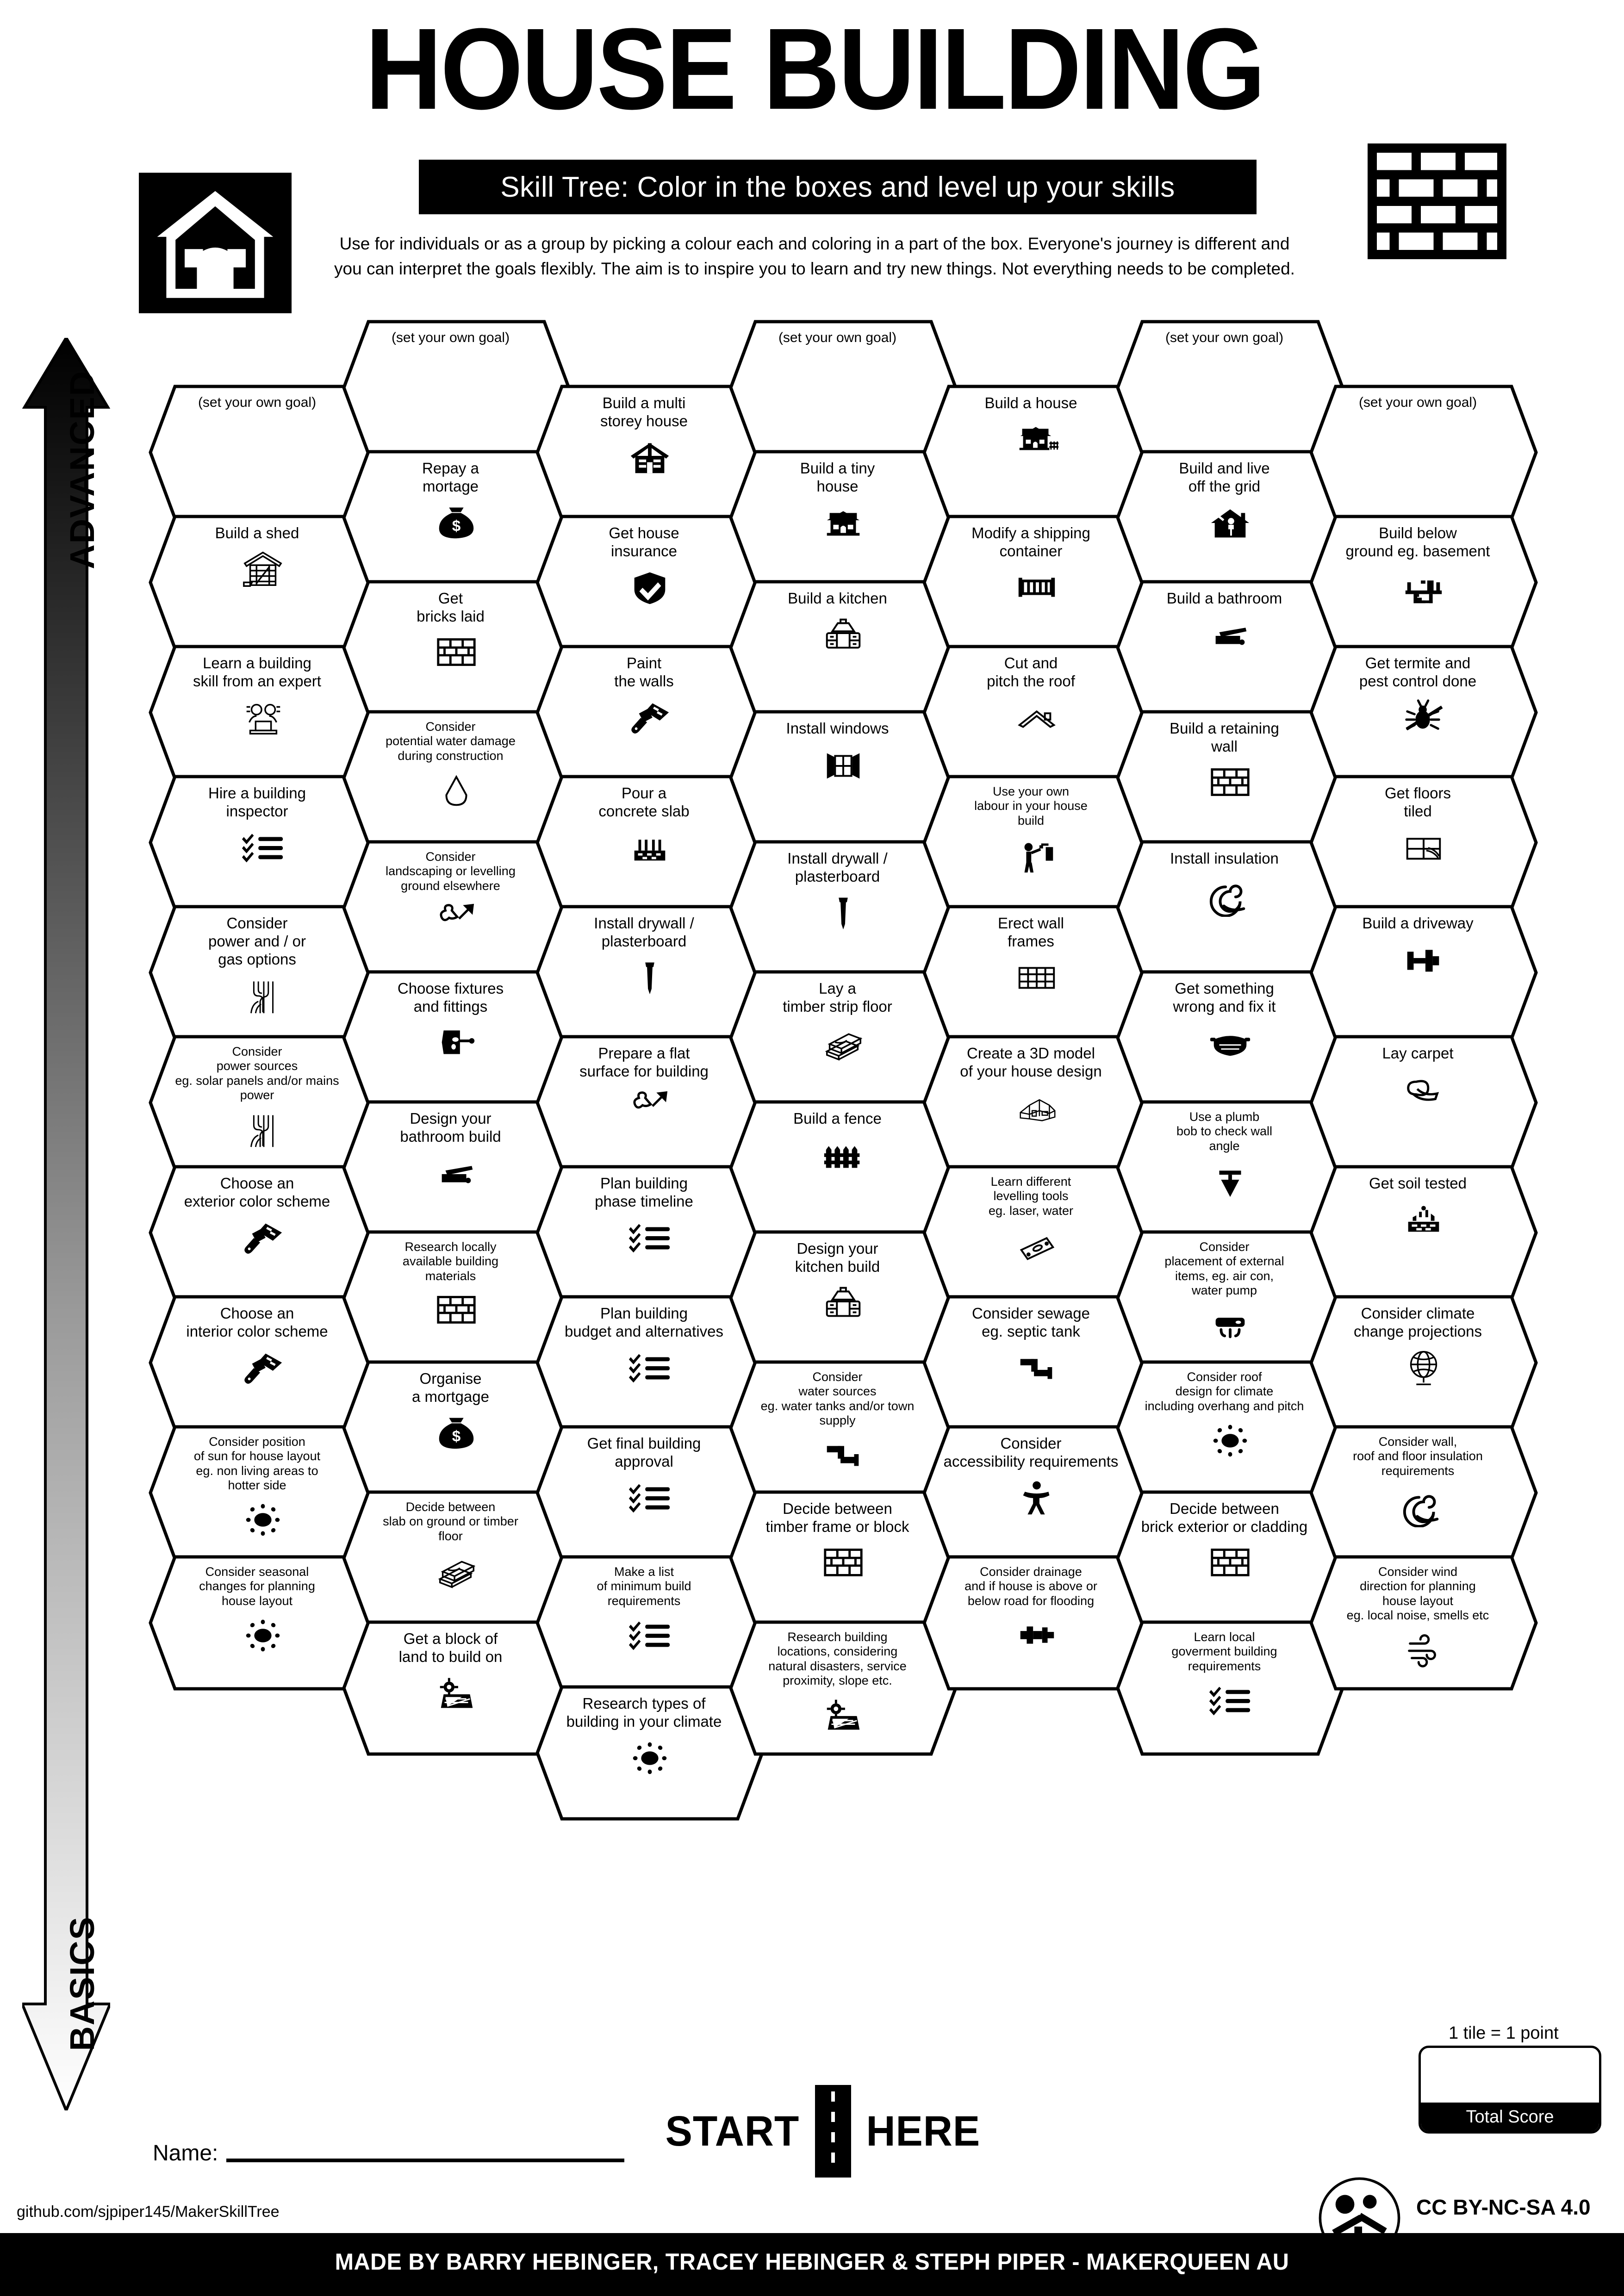 The image size is (1624, 2296). What do you see at coordinates (263, 842) in the screenshot?
I see `skill-hex-c0-r3: Hire a building inspector` at bounding box center [263, 842].